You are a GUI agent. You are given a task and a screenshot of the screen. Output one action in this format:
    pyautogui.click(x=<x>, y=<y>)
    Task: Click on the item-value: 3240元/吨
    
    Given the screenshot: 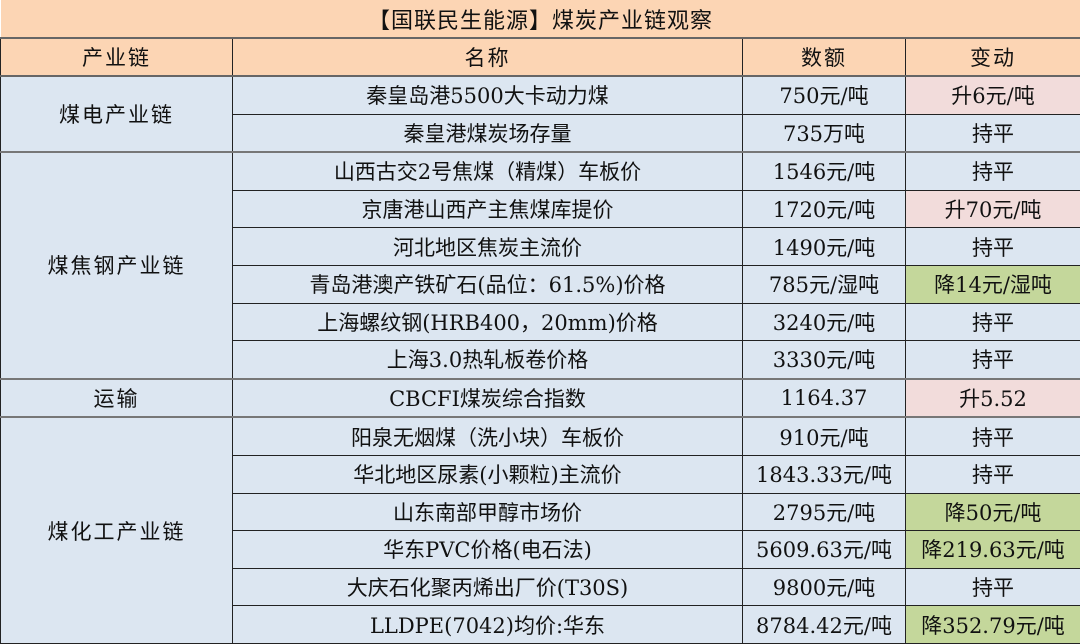 What is the action you would take?
    pyautogui.click(x=824, y=322)
    